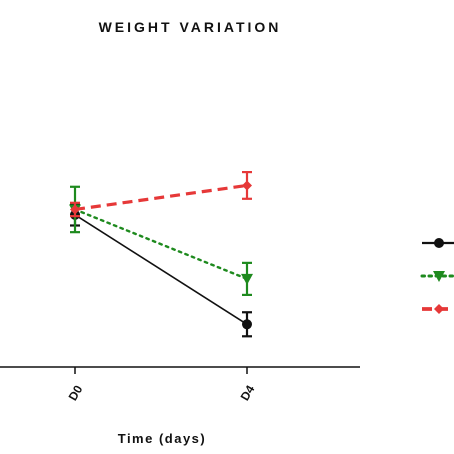  Describe the element at coordinates (162, 385) in the screenshot. I see `x-axis-ticks: D0 D4` at that location.